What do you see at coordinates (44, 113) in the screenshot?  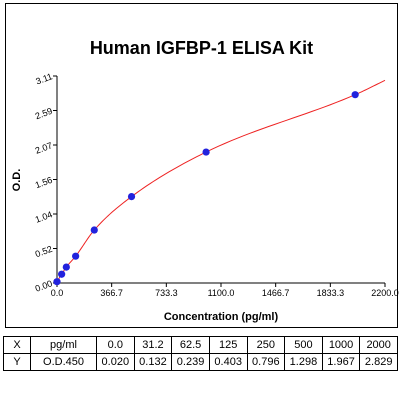 I see `y-tick-label: 2.59` at bounding box center [44, 113].